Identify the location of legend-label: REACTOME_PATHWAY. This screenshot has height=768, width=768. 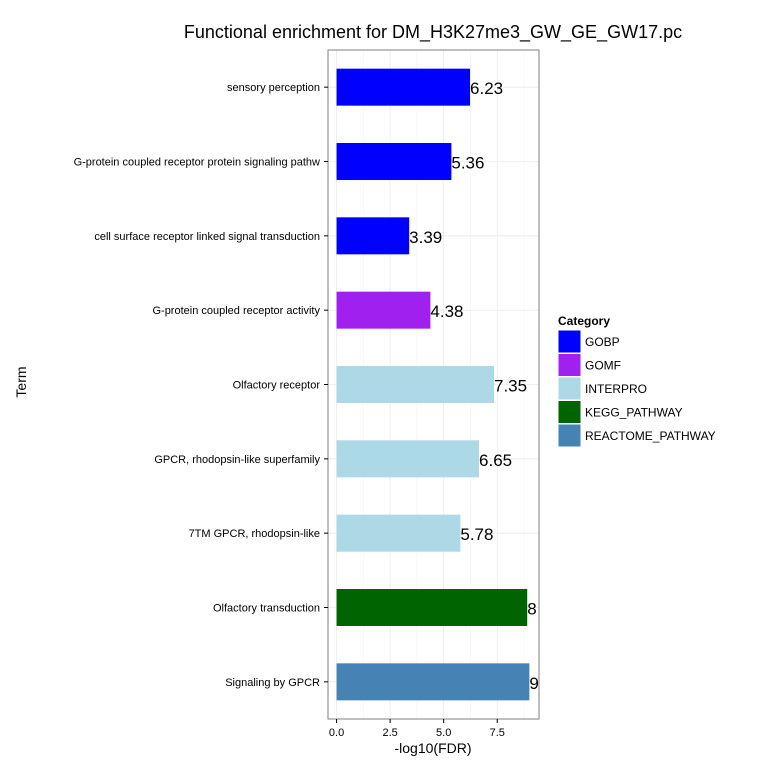
(650, 436).